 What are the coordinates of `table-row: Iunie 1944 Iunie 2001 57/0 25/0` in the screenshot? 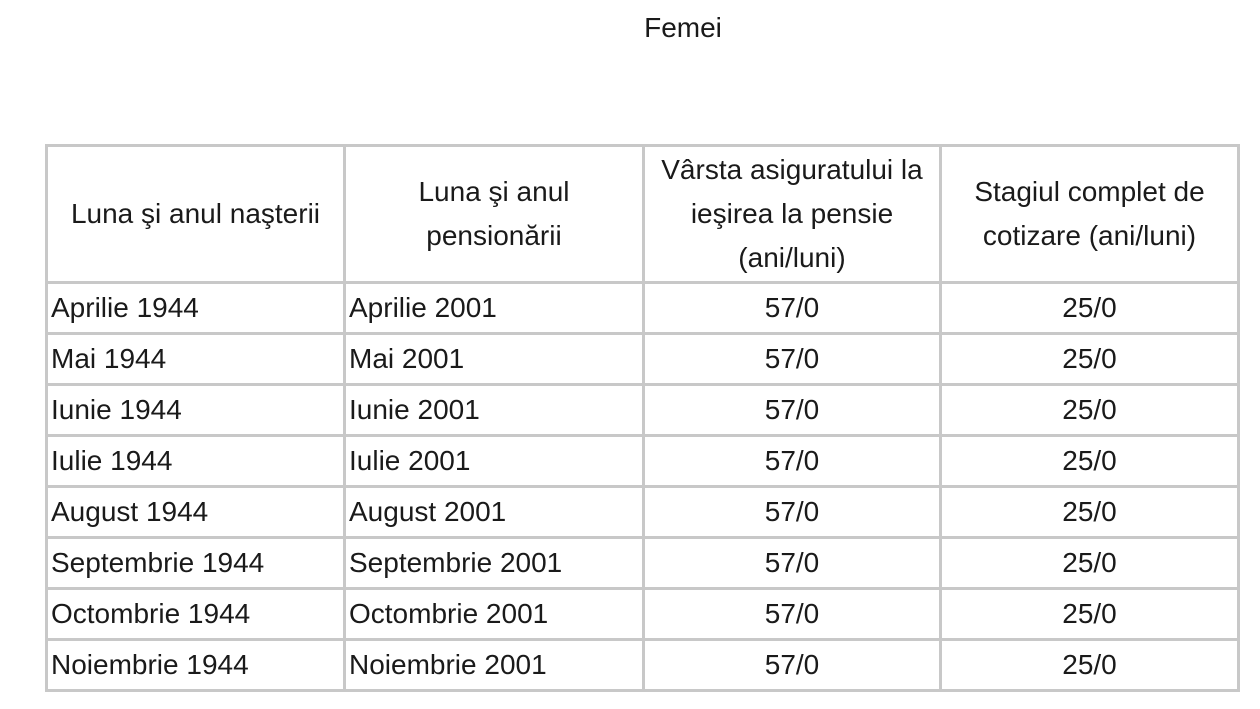 It's located at (642, 410).